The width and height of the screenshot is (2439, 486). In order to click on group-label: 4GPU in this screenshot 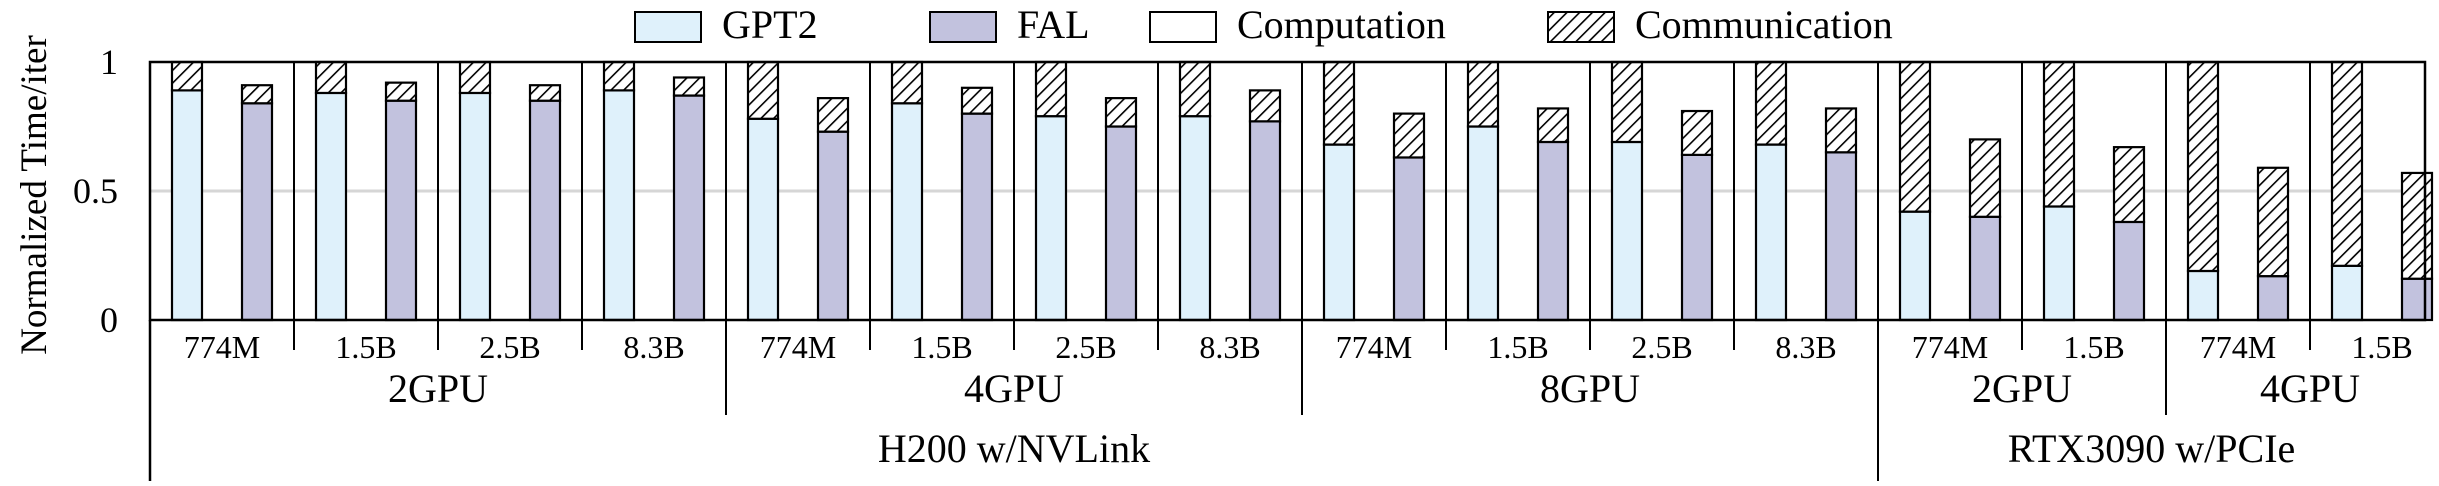, I will do `click(1014, 388)`.